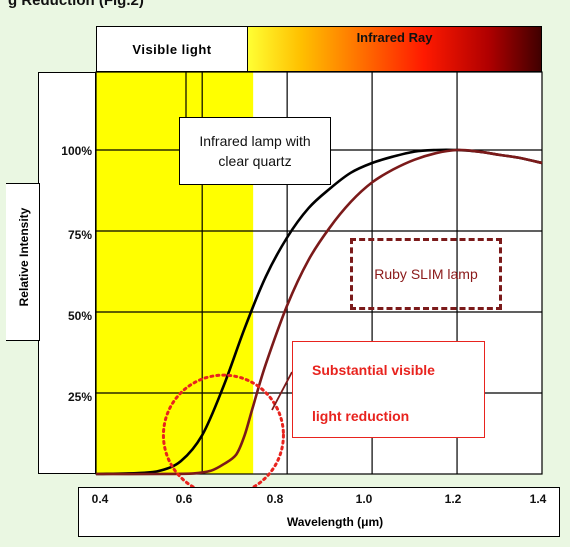  I want to click on callout-line-1: Substantial visible, so click(373, 370).